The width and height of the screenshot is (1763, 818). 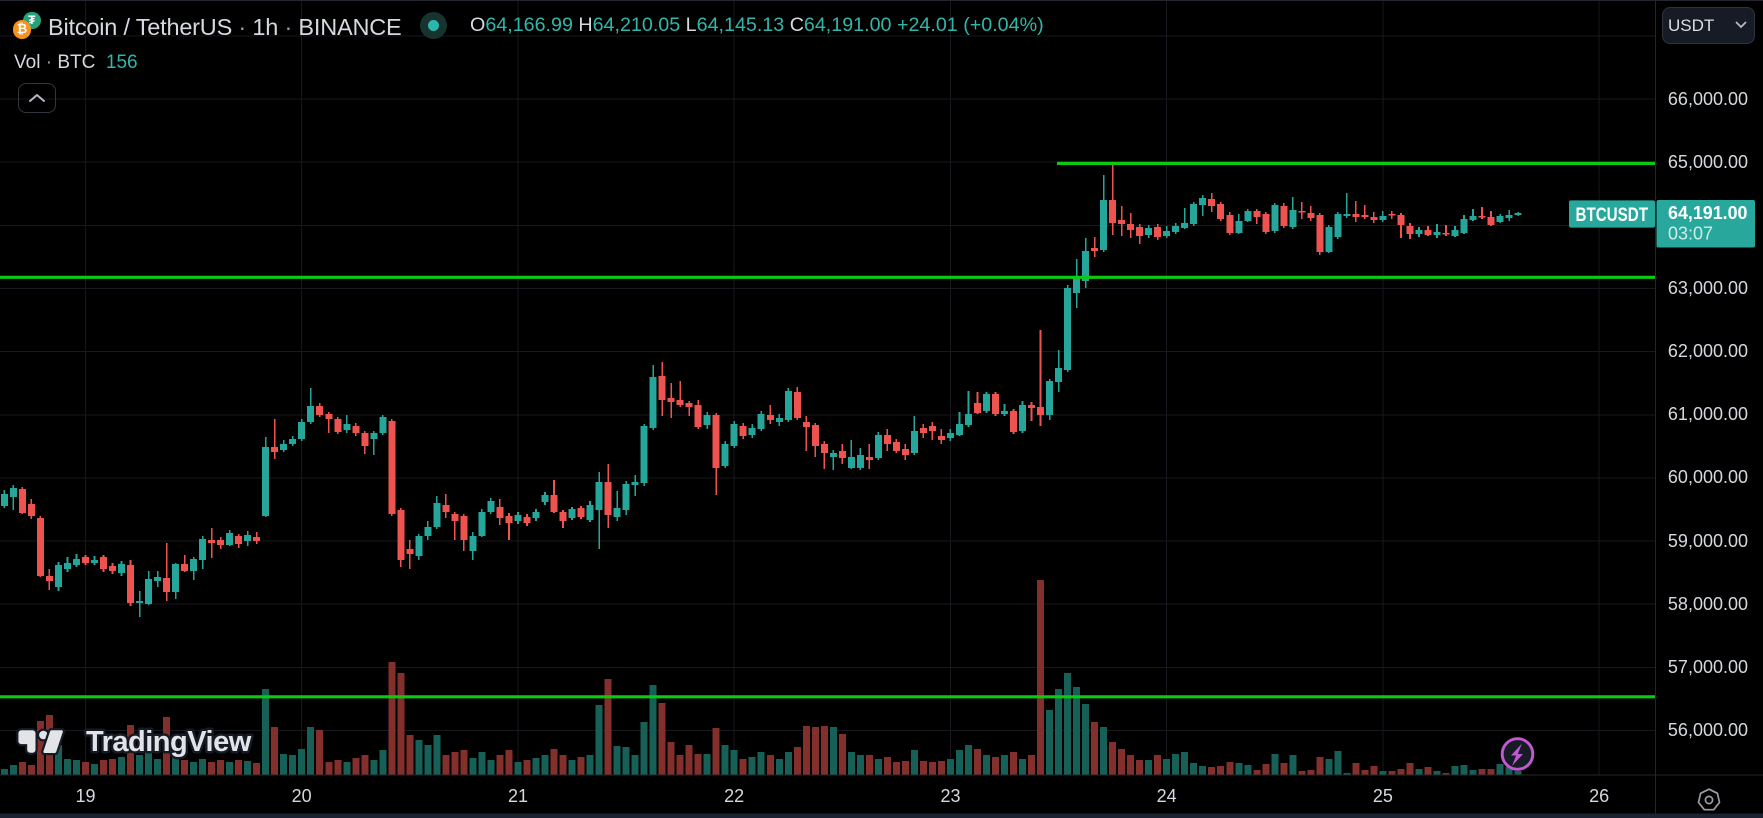 What do you see at coordinates (1708, 212) in the screenshot?
I see `svg-text: 64,191.00` at bounding box center [1708, 212].